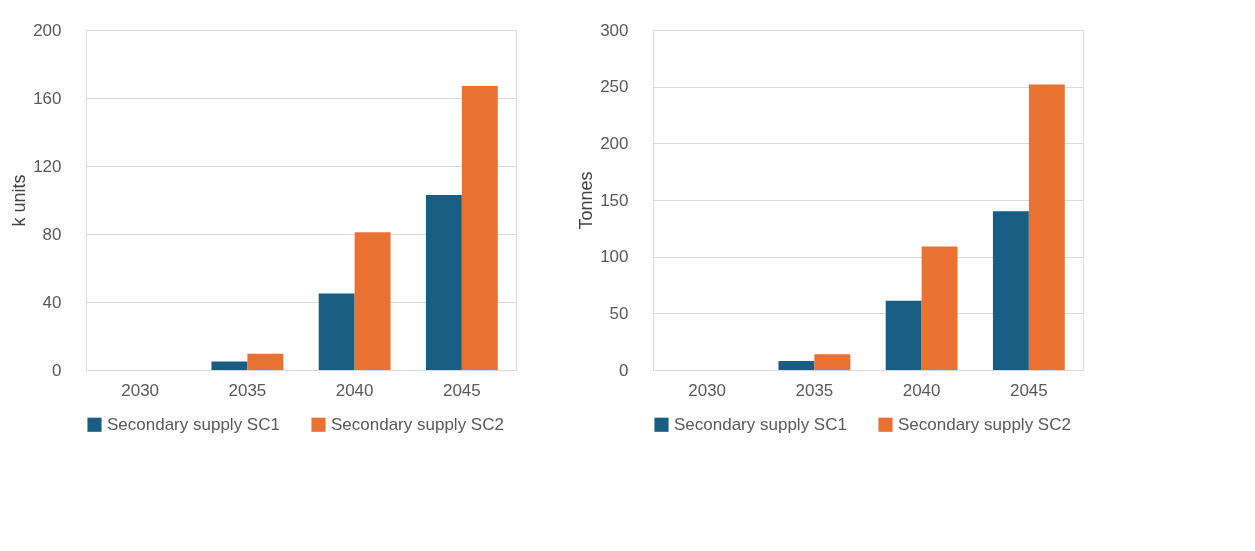 This screenshot has width=1255, height=551. Describe the element at coordinates (52, 302) in the screenshot. I see `y-tick-label: 40` at that location.